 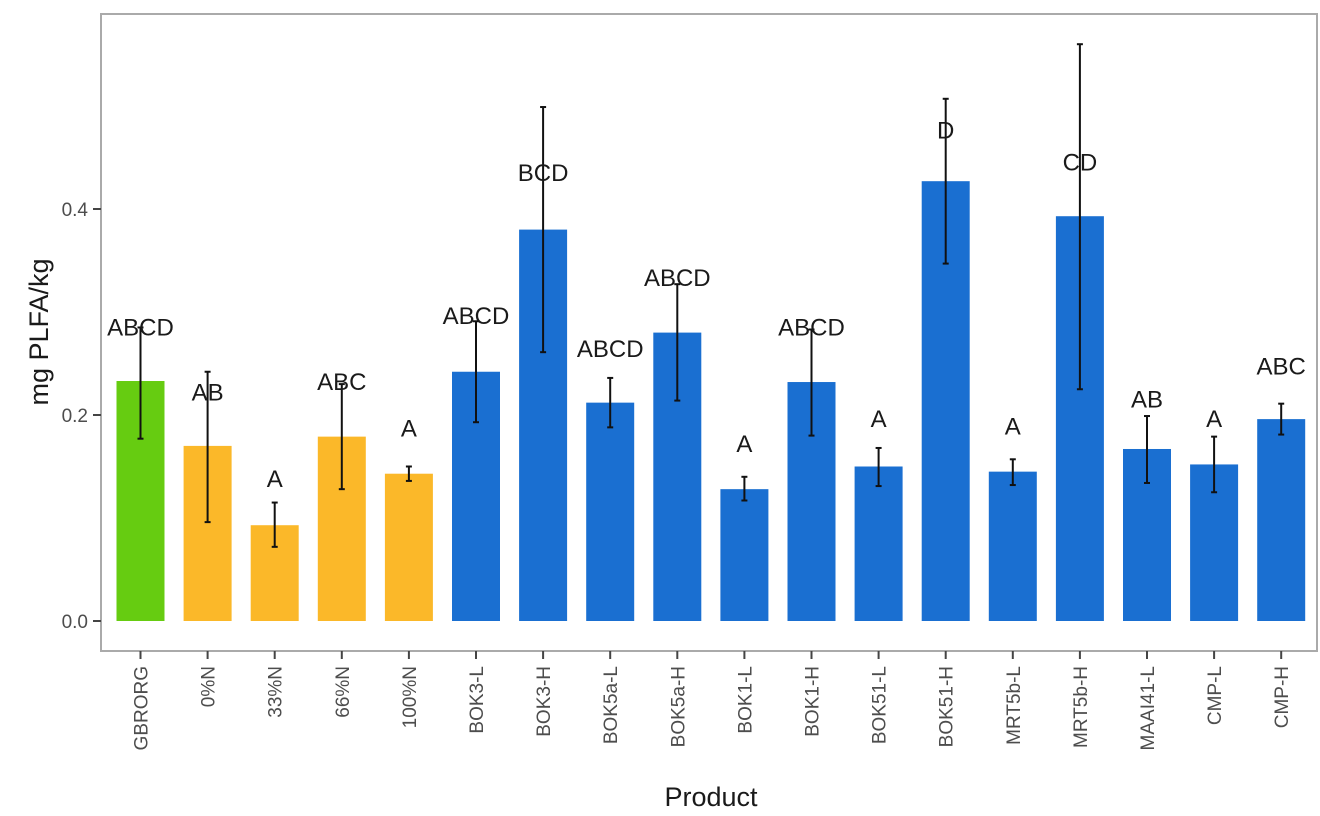 What do you see at coordinates (341, 437) in the screenshot?
I see `error-bar-66%N` at bounding box center [341, 437].